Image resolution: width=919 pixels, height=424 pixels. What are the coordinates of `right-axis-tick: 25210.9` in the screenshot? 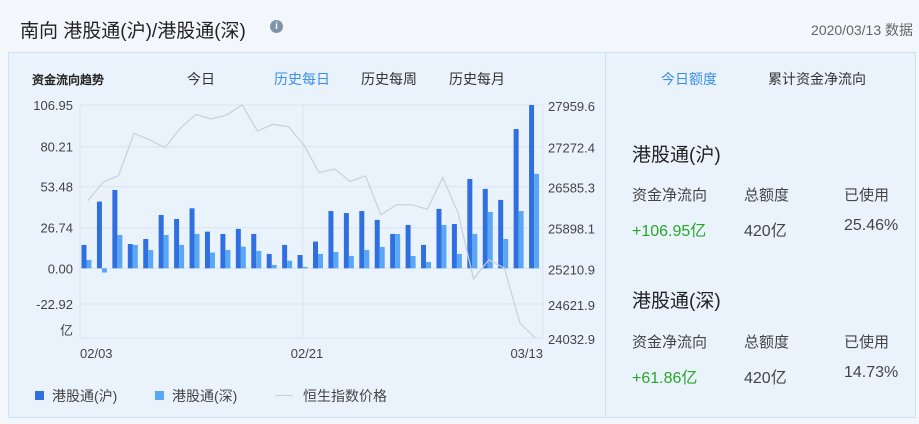 It's located at (571, 269).